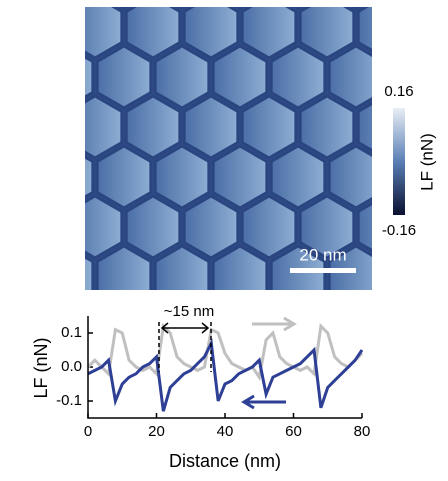  What do you see at coordinates (225, 461) in the screenshot?
I see `x-axis-label: Distance (nm)` at bounding box center [225, 461].